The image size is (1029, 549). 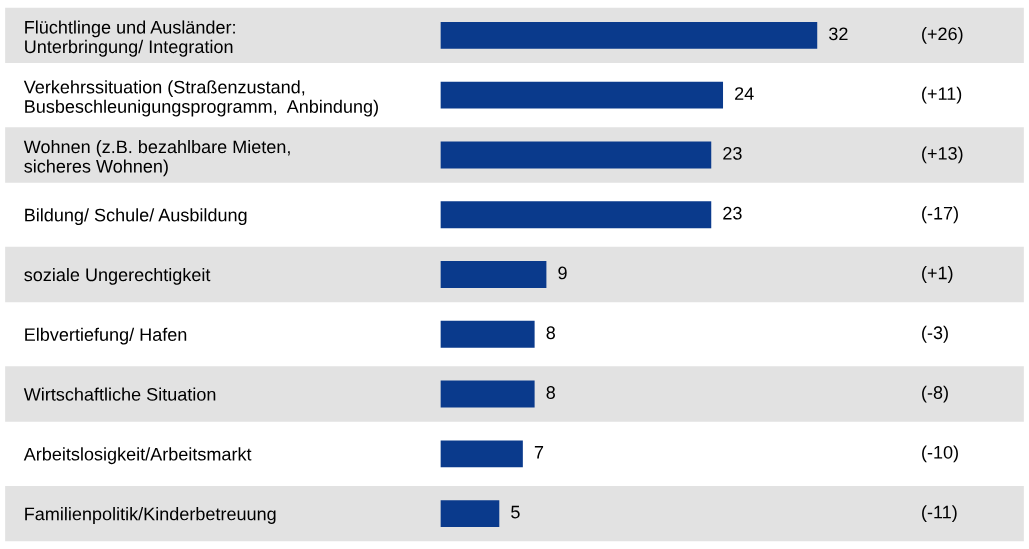 What do you see at coordinates (130, 38) in the screenshot?
I see `y-tick-label: Flüchtlinge und Ausländer: Unterbringung/ Integration` at bounding box center [130, 38].